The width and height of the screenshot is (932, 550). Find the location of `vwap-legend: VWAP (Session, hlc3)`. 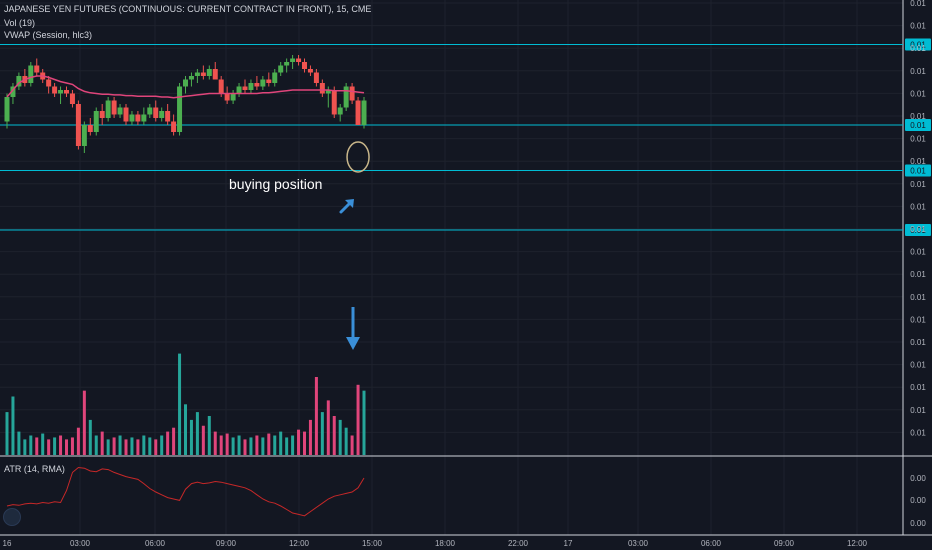

vwap-legend: VWAP (Session, hlc3) is located at coordinates (48, 35).